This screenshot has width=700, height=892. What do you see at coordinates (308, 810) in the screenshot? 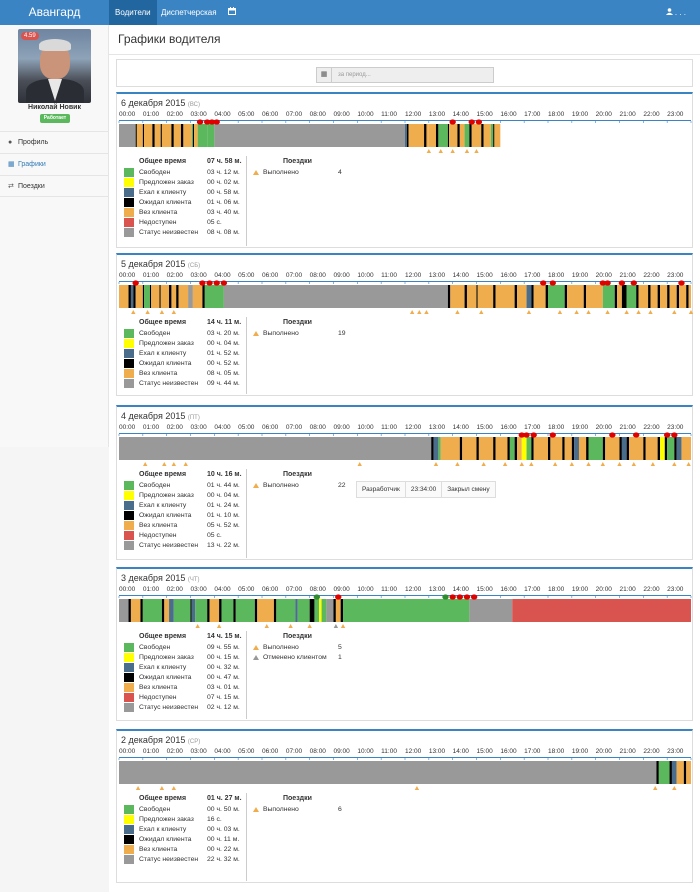
I see `trip-row: Выполнено 6` at bounding box center [308, 810].